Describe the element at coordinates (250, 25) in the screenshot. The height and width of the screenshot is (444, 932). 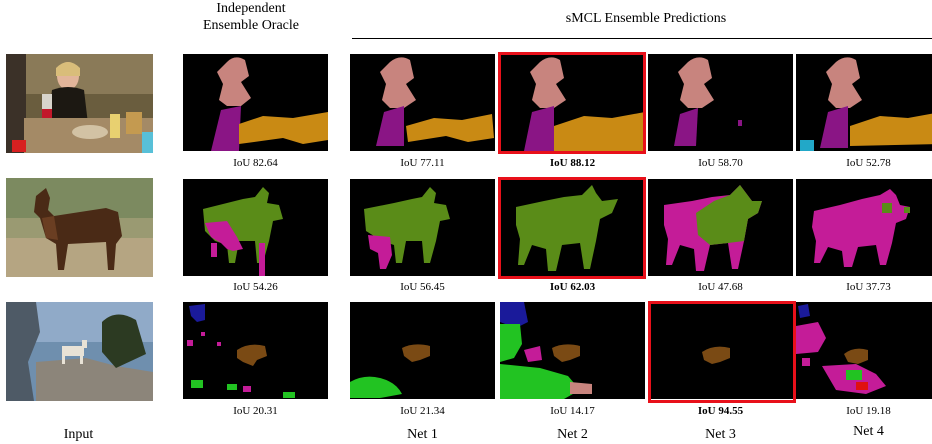
I see `oracle-header-line2: Ensemble Oracle` at that location.